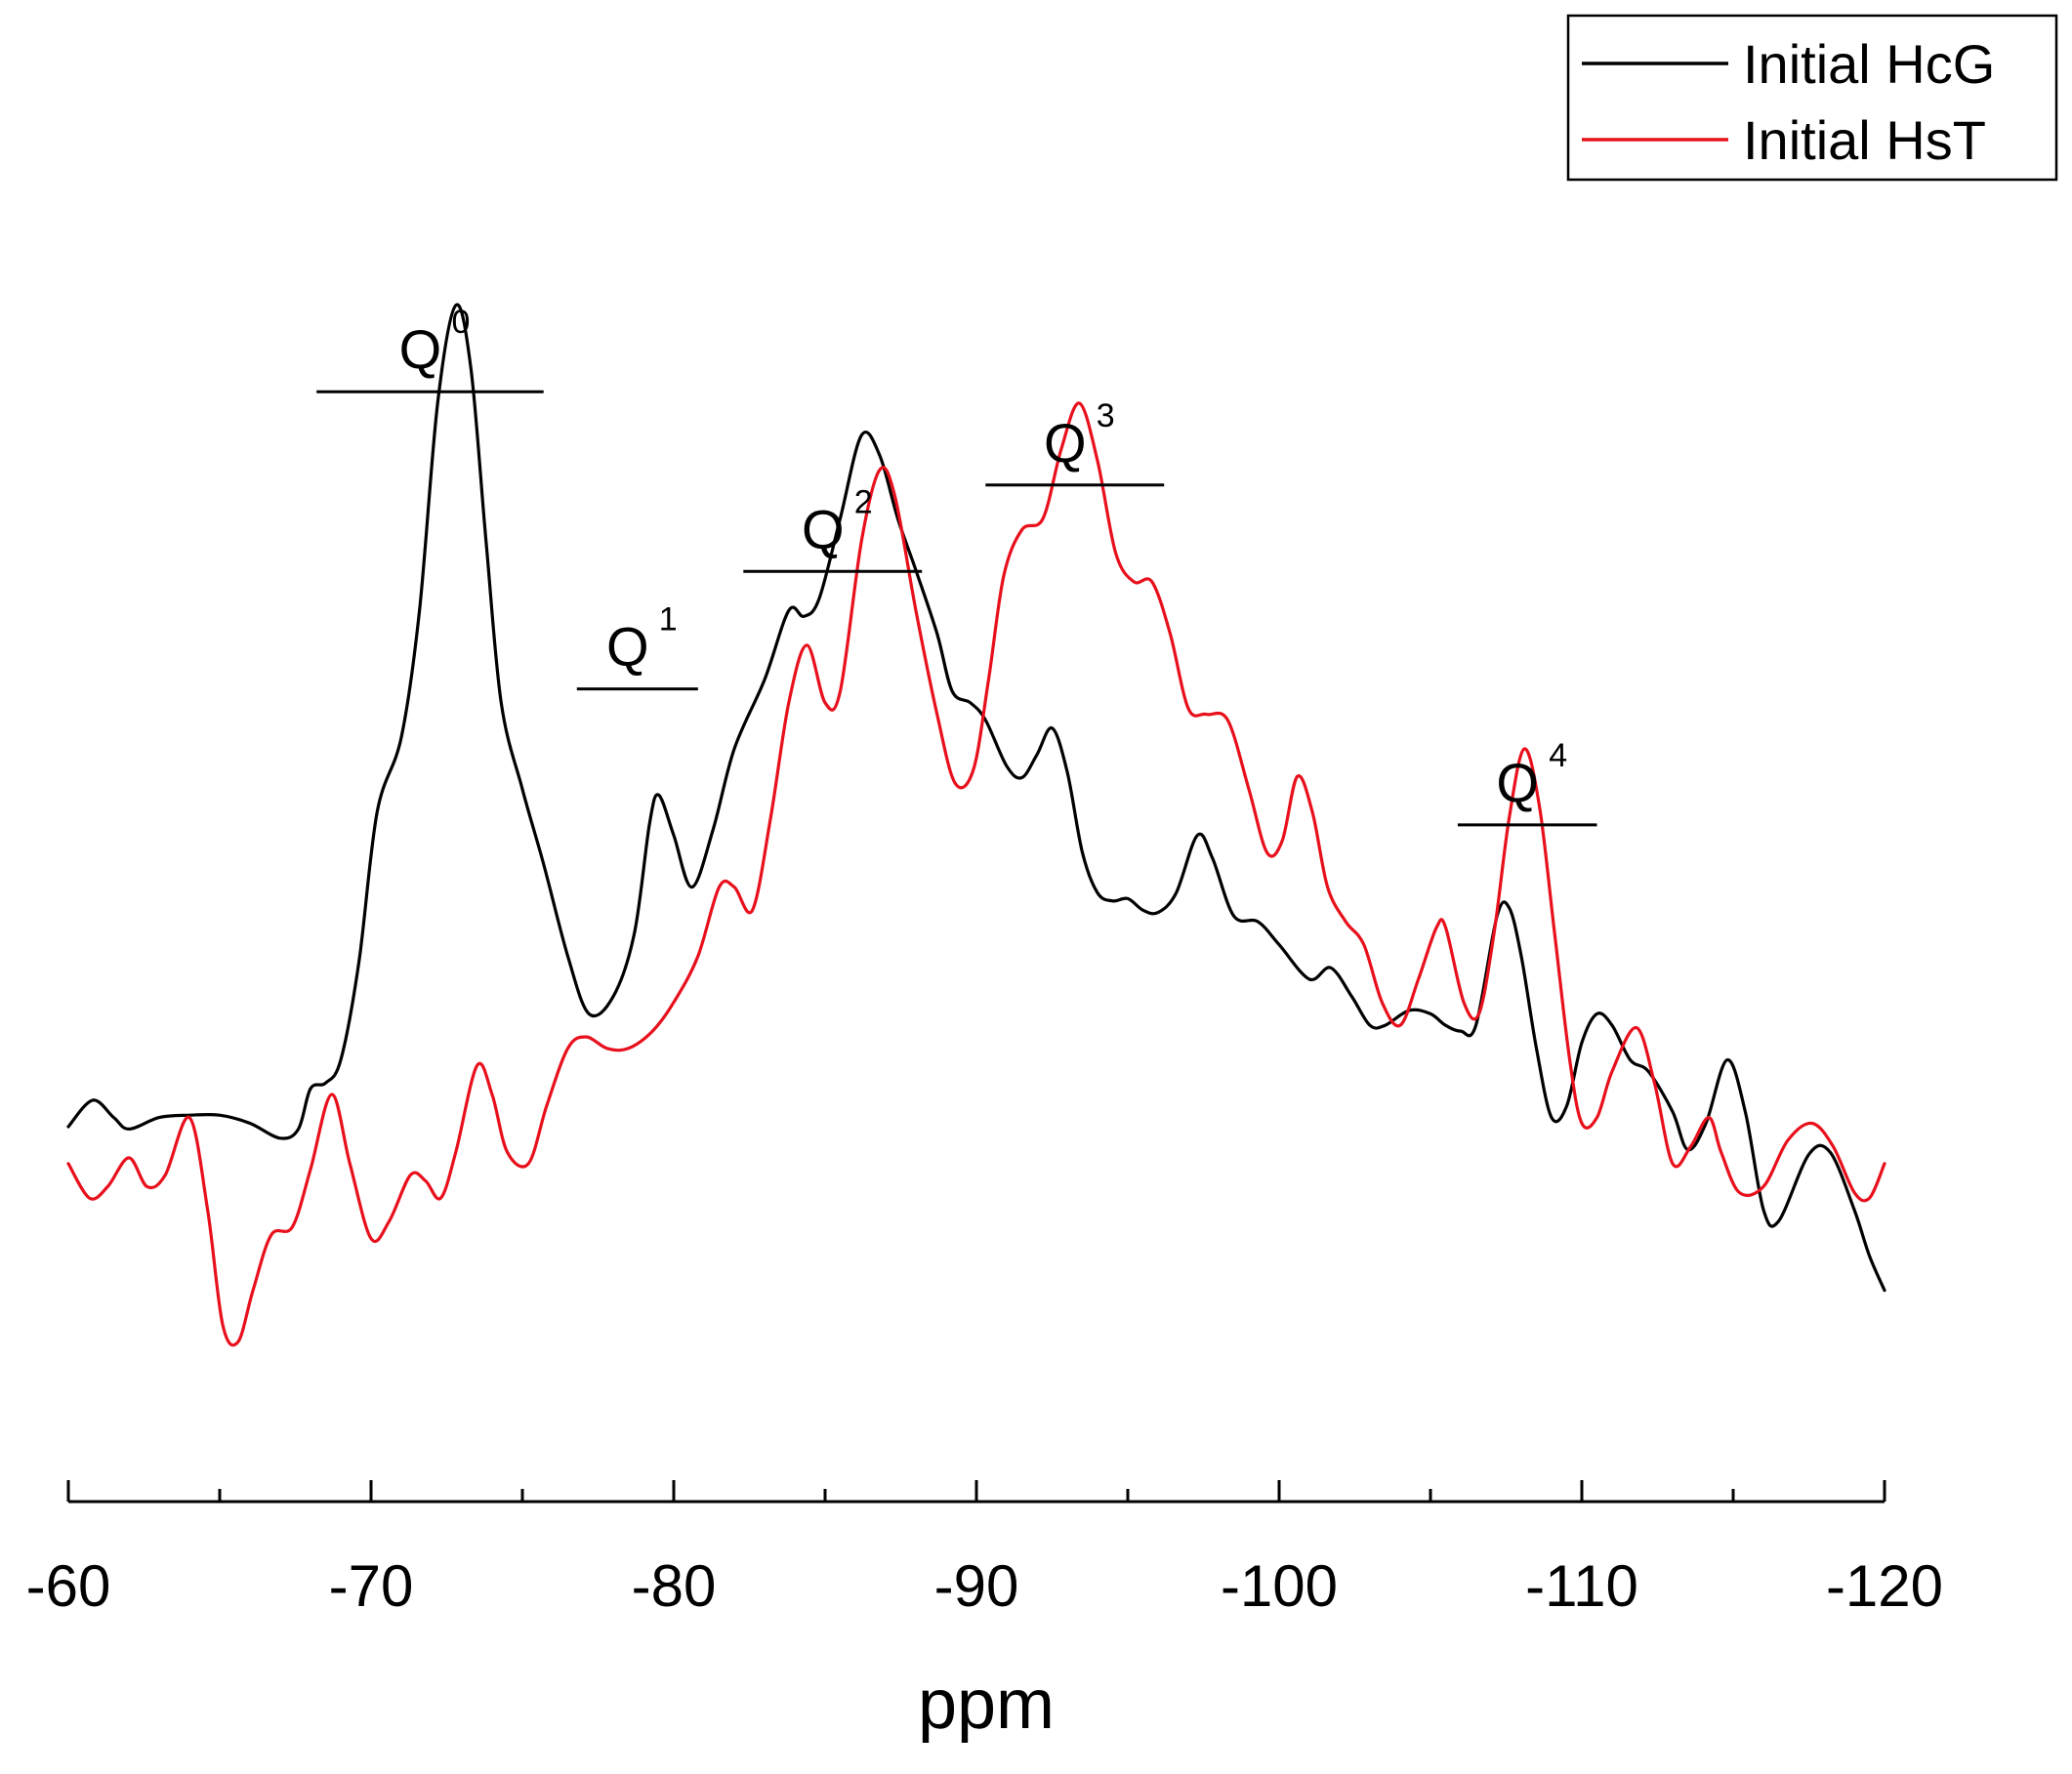 The image size is (2072, 1774). I want to click on annotation-superscript: 1, so click(668, 620).